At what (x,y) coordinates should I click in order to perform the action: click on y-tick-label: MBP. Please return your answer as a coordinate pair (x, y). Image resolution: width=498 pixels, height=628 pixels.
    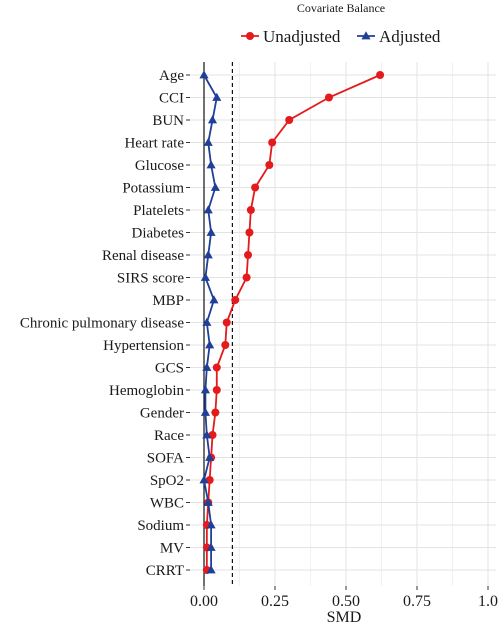
    Looking at the image, I should click on (168, 301).